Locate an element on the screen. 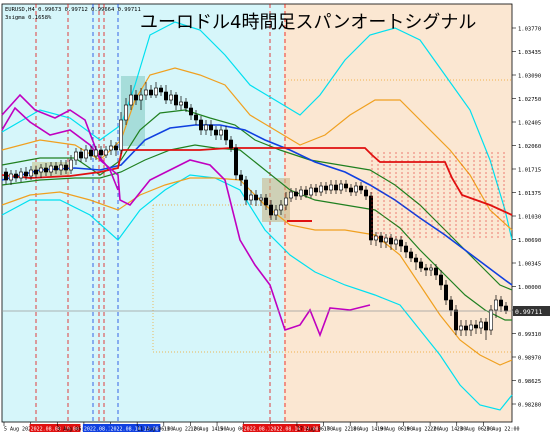 Image resolution: width=550 pixels, height=435 pixels. price-label: 1.00000 is located at coordinates (529, 288).